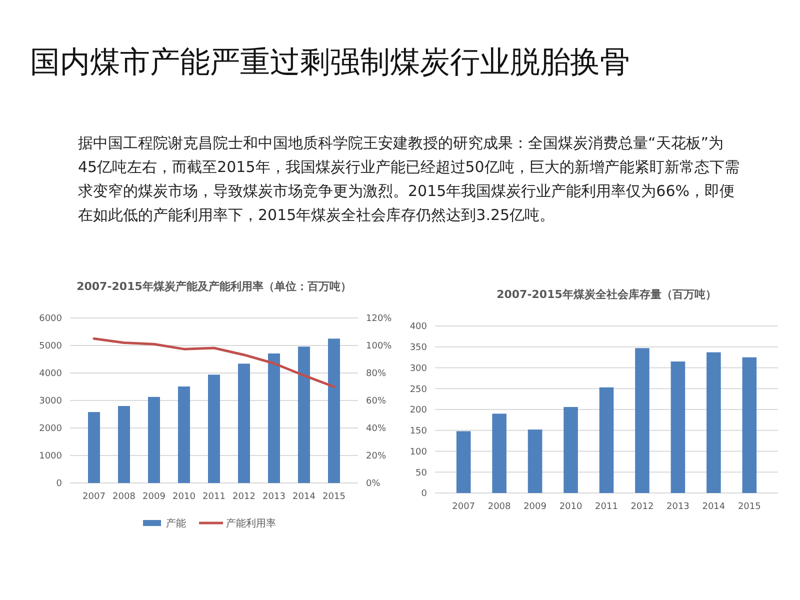  Describe the element at coordinates (50, 374) in the screenshot. I see `y-tick-label: 4000` at that location.